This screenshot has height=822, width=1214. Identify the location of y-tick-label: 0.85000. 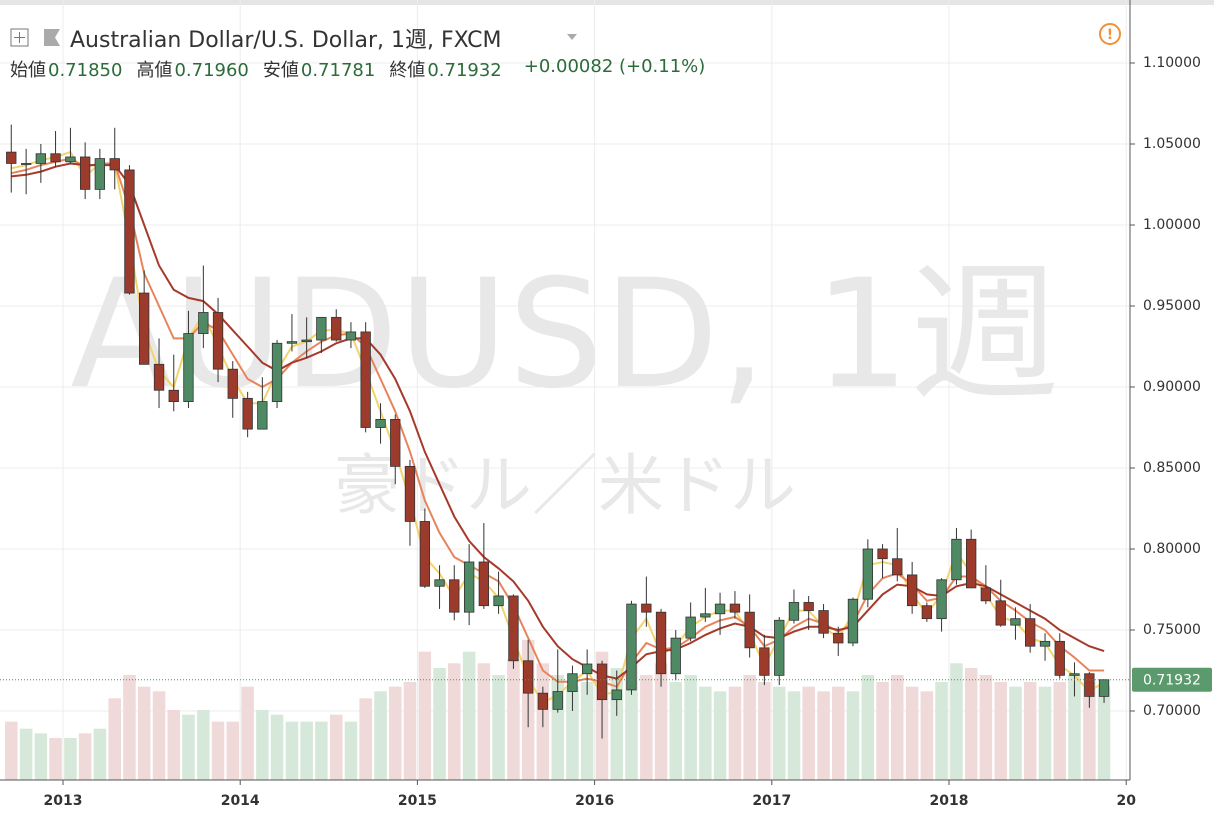
(1172, 468).